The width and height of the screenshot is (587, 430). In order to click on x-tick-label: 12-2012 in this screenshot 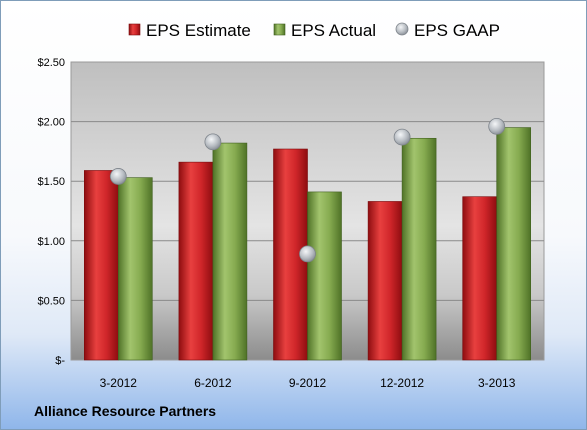, I will do `click(402, 383)`.